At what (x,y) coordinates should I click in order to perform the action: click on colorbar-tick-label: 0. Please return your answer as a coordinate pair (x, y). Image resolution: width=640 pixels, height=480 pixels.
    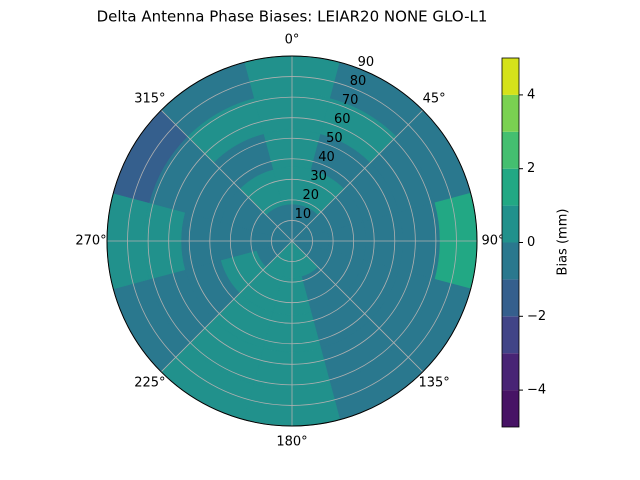
    Looking at the image, I should click on (531, 242).